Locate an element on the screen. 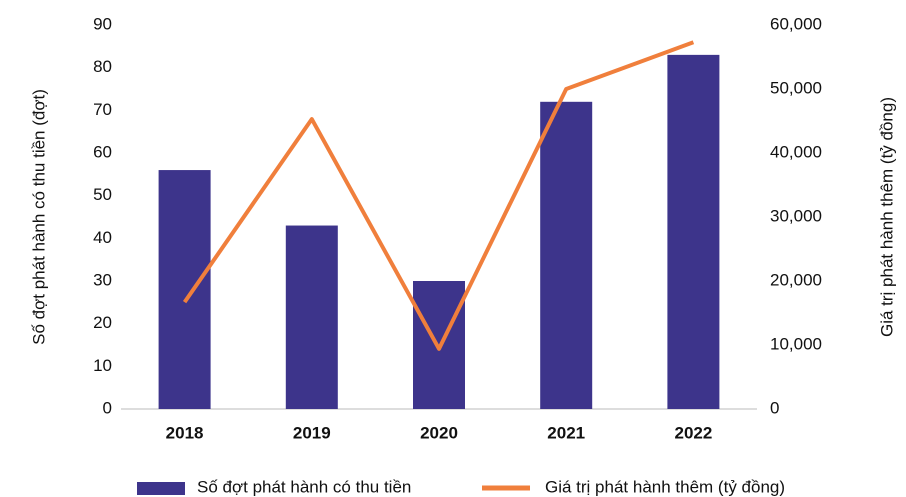 This screenshot has width=906, height=497. y-tick-label: 40 is located at coordinates (102, 237).